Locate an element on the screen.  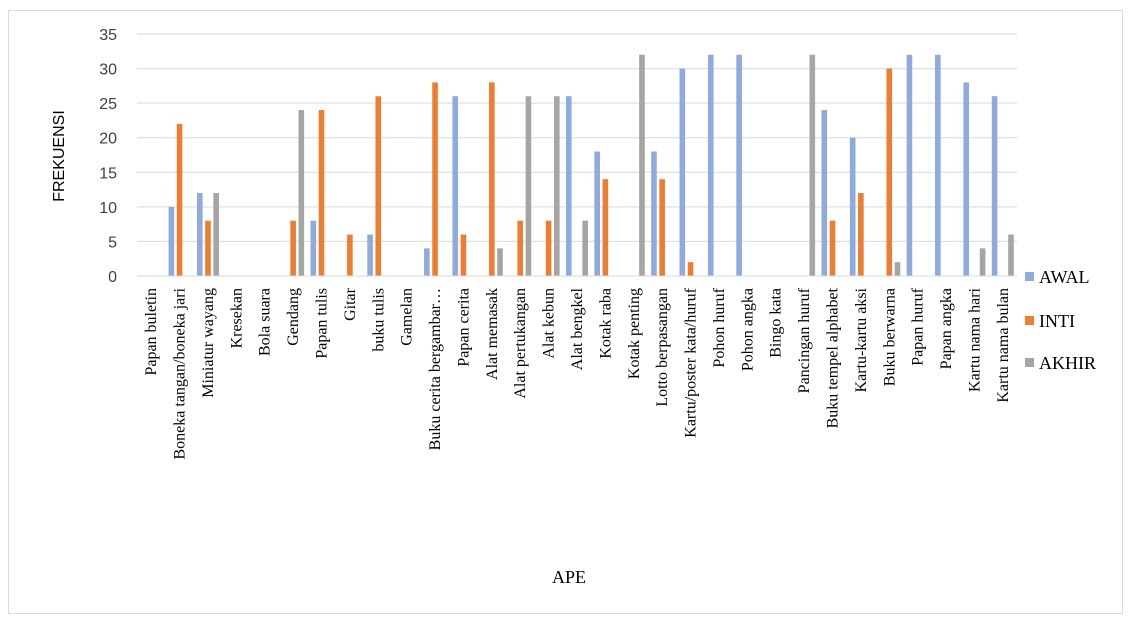
legend: AWAL INTI AKHIR is located at coordinates (1060, 320).